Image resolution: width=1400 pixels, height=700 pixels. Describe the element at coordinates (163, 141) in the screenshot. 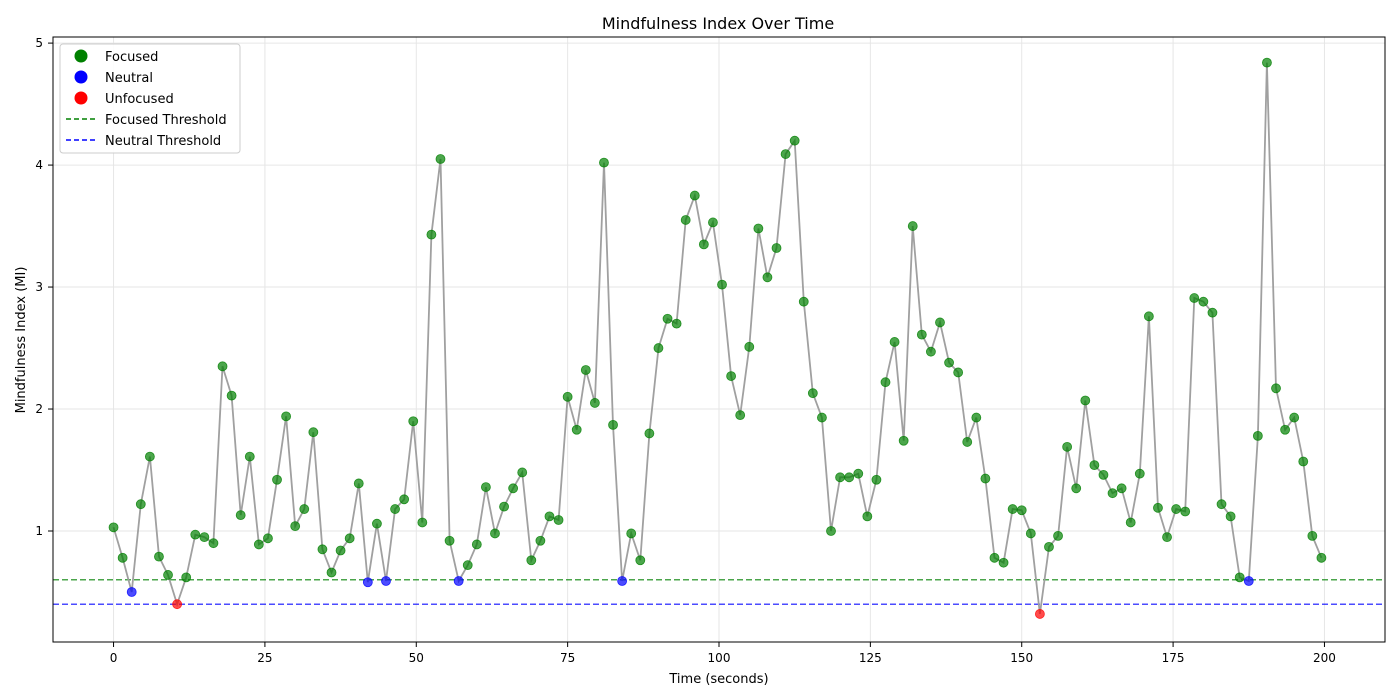

I see `legend-label: Neutral Threshold` at that location.